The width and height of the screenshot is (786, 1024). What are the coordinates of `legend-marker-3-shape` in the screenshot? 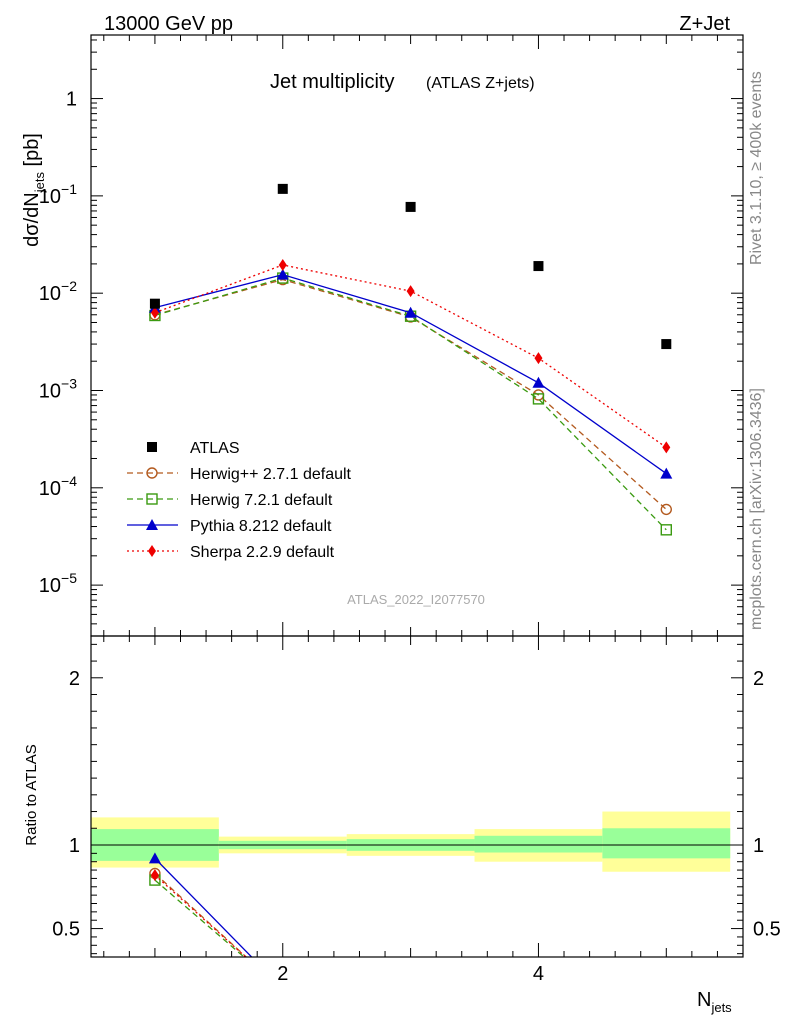 It's located at (152, 551).